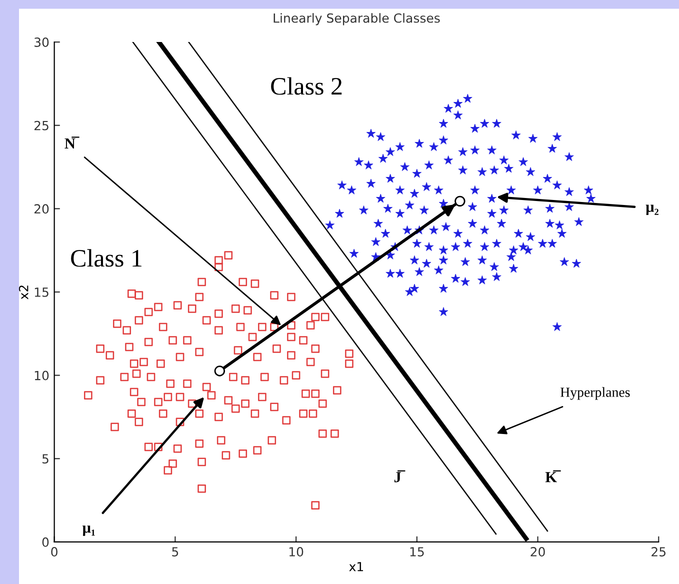 Image resolution: width=679 pixels, height=584 pixels. I want to click on x-axis-title: x1, so click(356, 567).